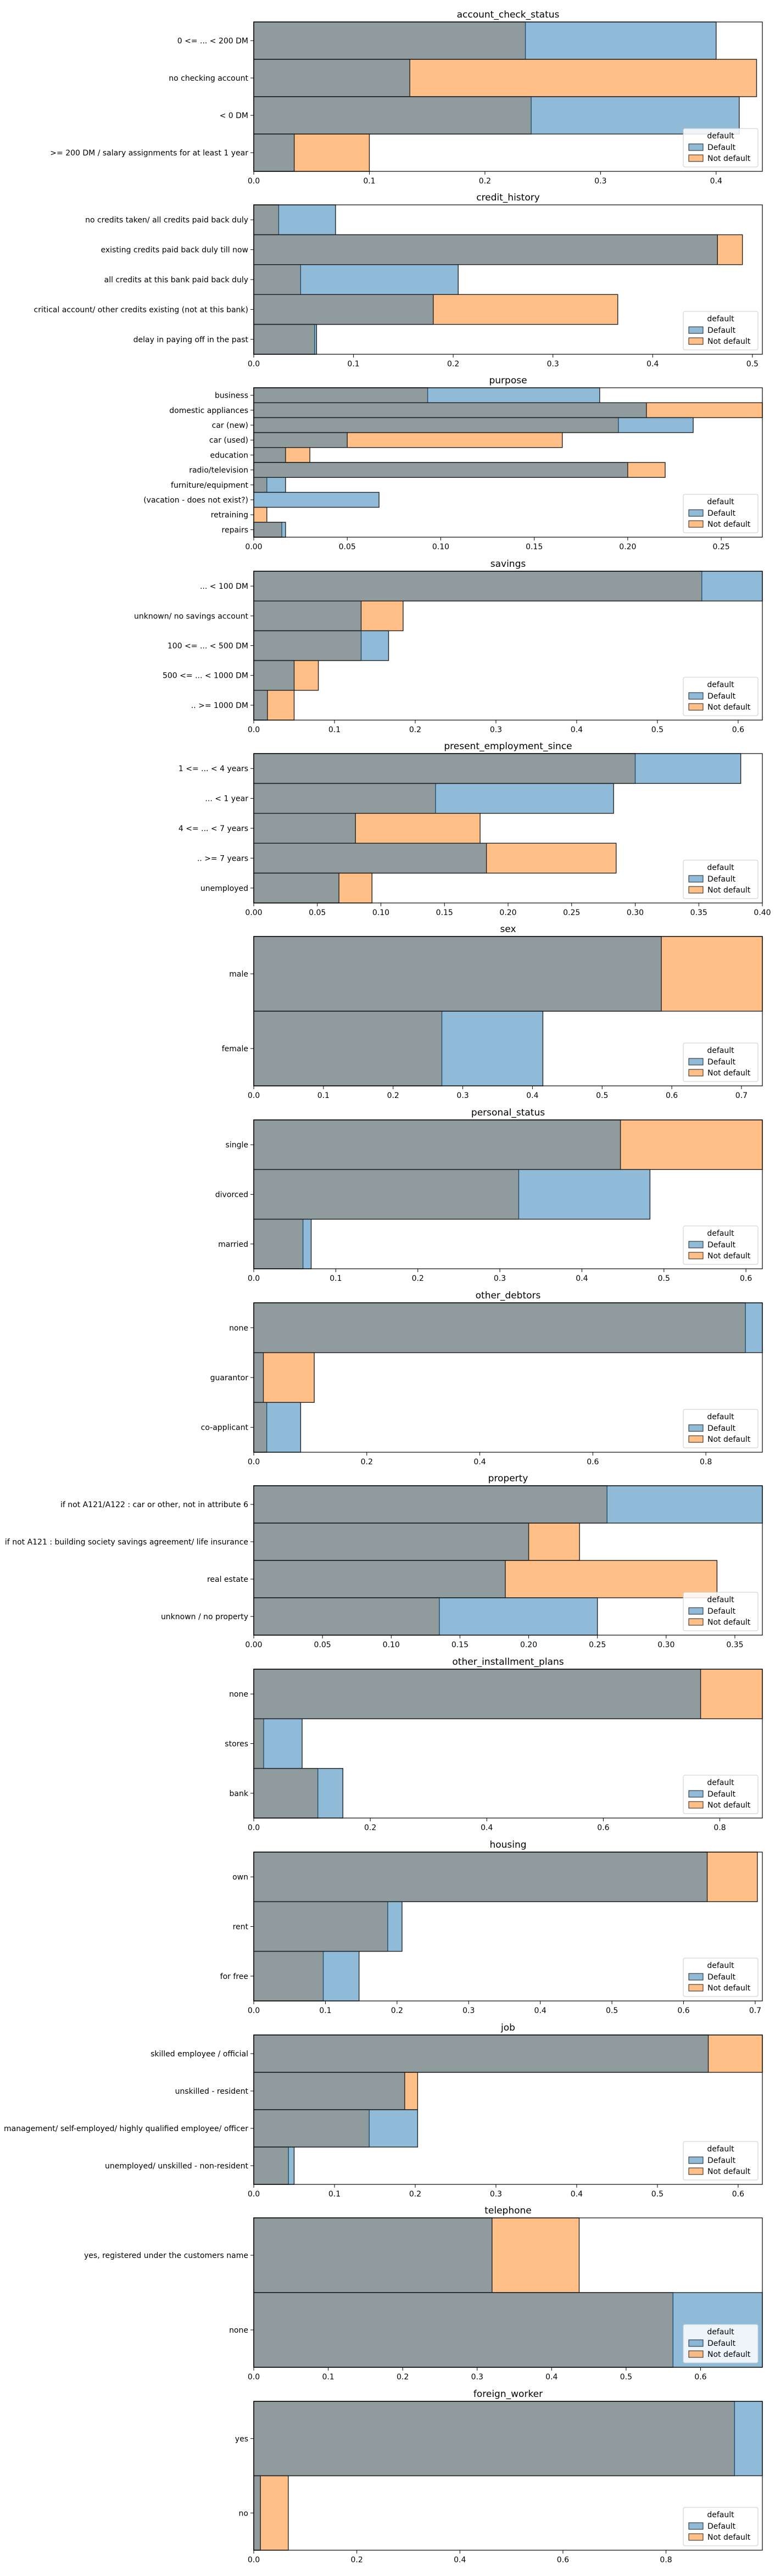 Image resolution: width=775 pixels, height=2576 pixels. Describe the element at coordinates (222, 858) in the screenshot. I see `y-tick-label: .. >= 7 years` at that location.